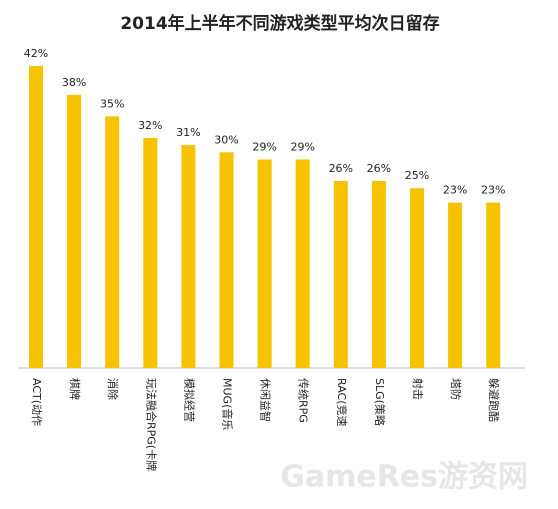  I want to click on value-label: 25%, so click(417, 175).